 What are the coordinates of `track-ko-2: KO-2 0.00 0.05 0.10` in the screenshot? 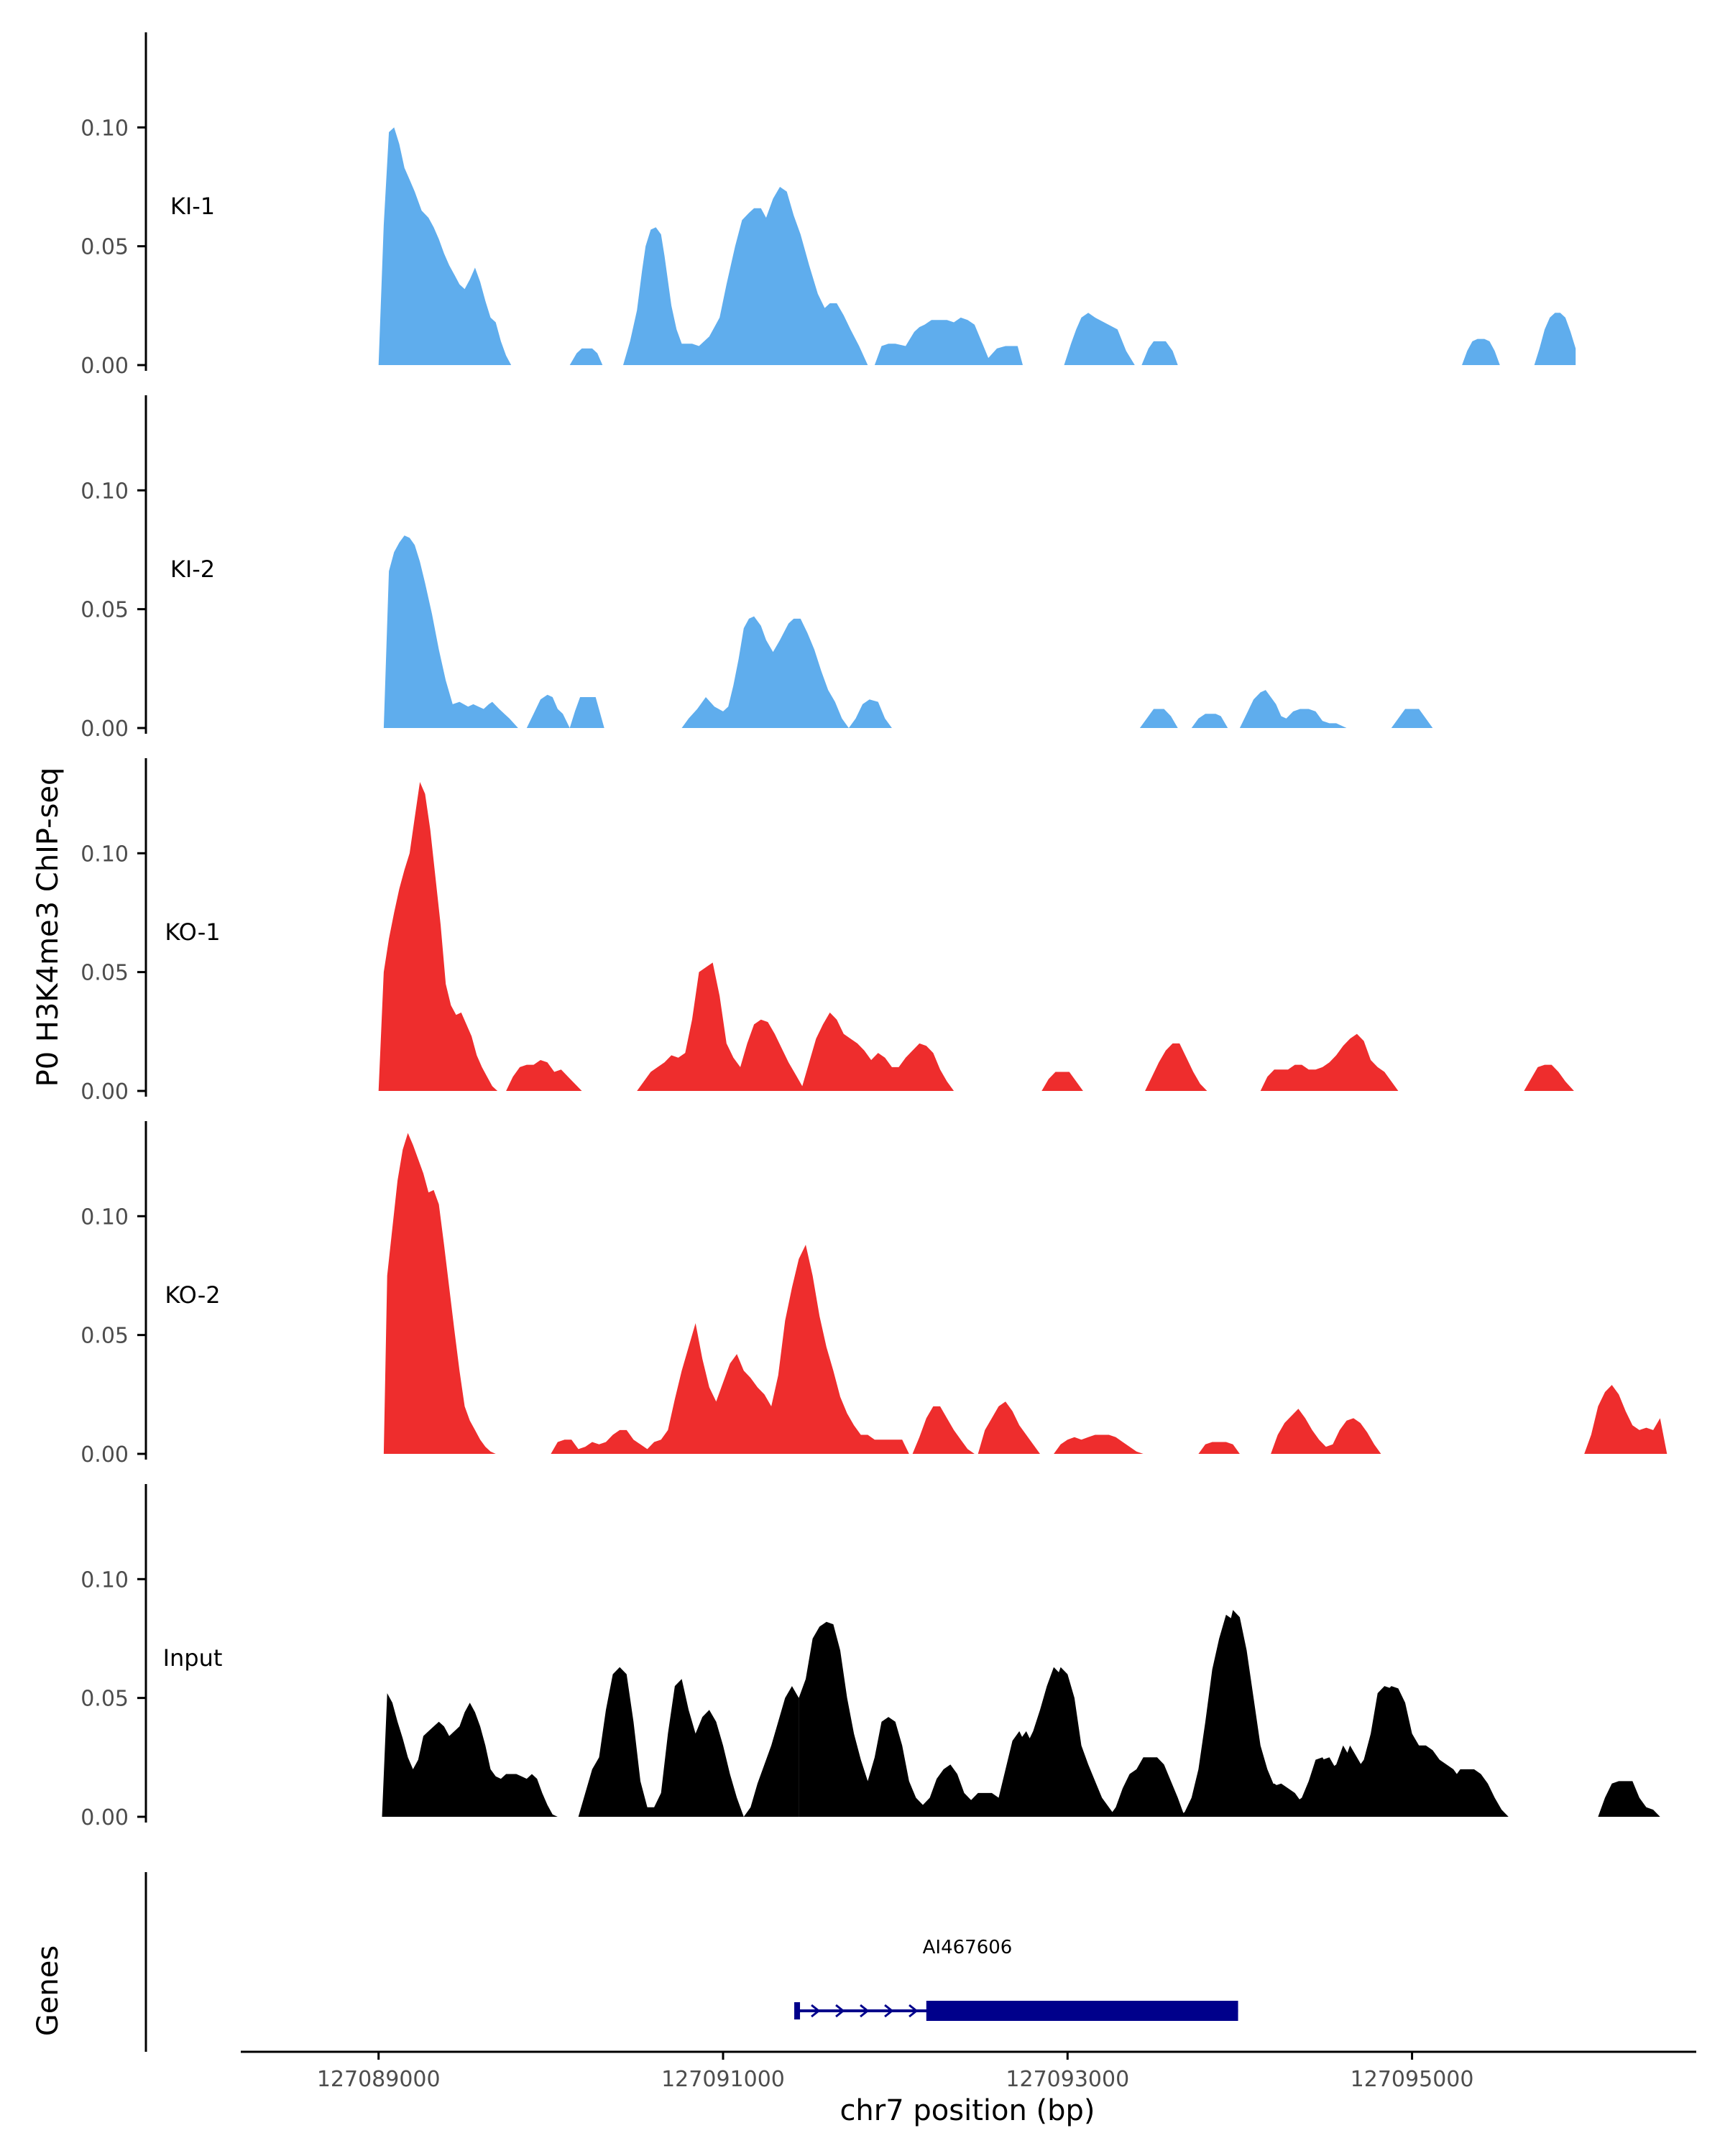 It's located at (874, 1294).